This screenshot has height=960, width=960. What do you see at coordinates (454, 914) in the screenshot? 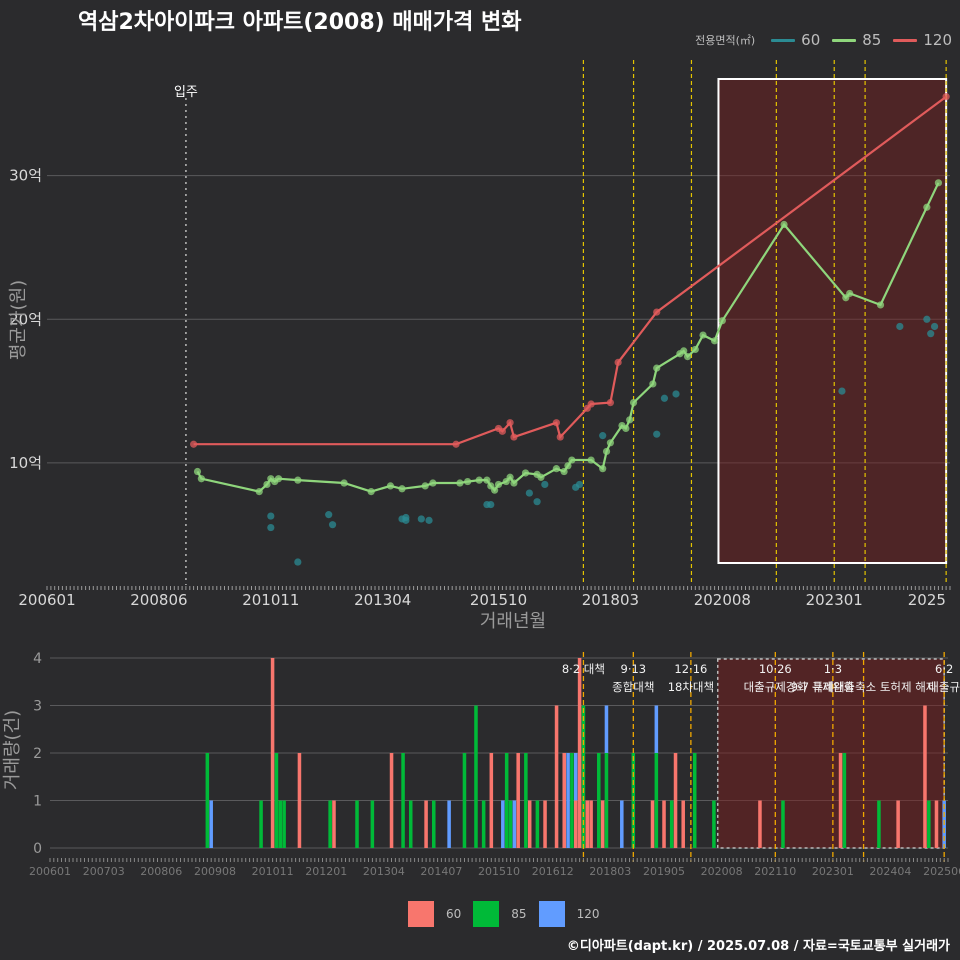
I see `legend-volume-label-60: 60` at bounding box center [454, 914].